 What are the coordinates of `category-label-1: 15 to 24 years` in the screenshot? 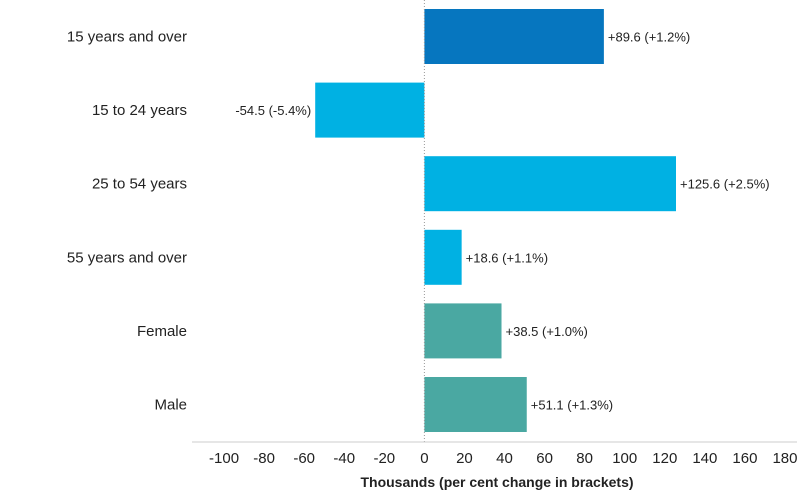 It's located at (139, 110).